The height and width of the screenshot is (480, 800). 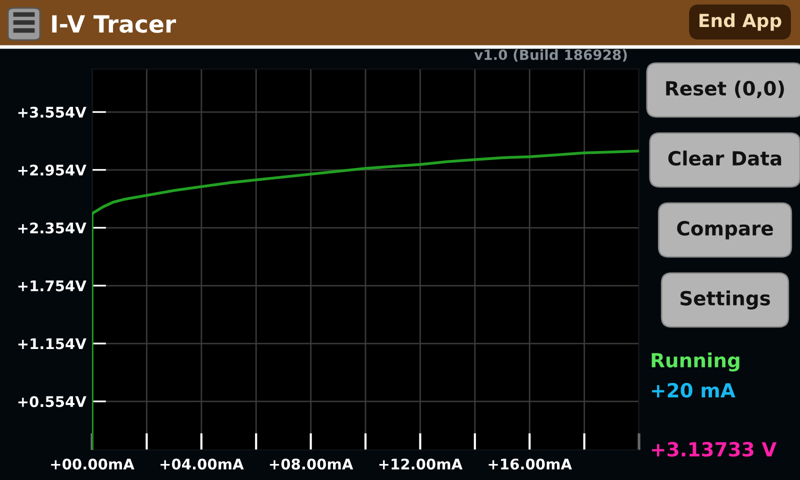 What do you see at coordinates (114, 24) in the screenshot?
I see `chart-title: I-V Tracer` at bounding box center [114, 24].